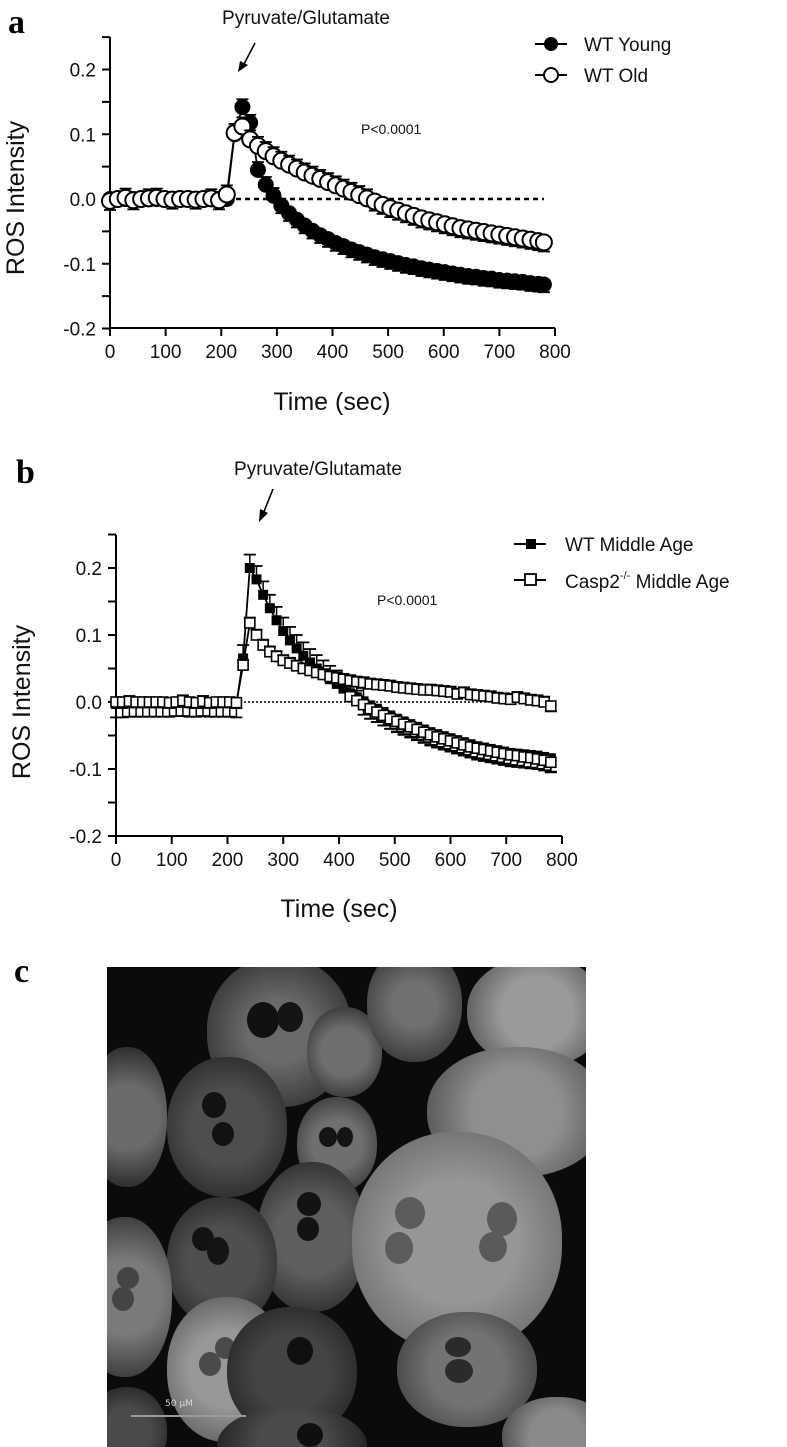 This screenshot has width=787, height=1447. I want to click on legend-label-casp2-middle-age: Casp2-/- Middle Age, so click(647, 581).